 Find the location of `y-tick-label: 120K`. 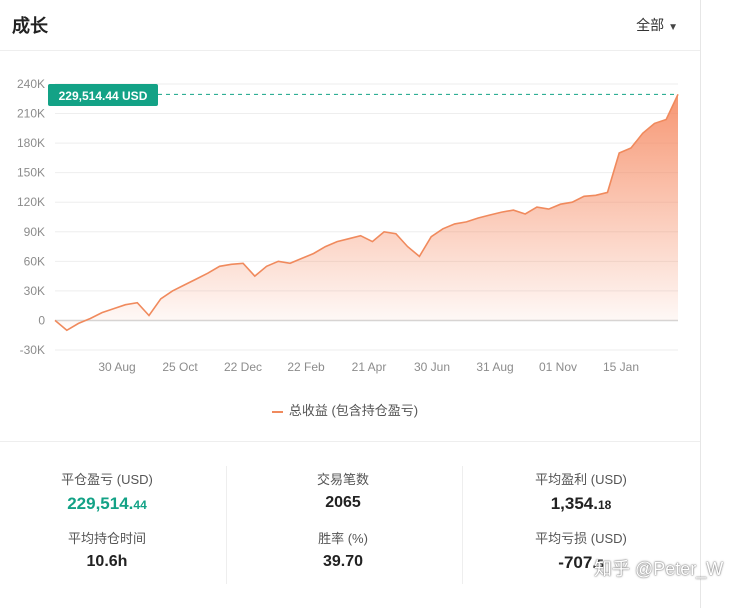

y-tick-label: 120K is located at coordinates (31, 202).